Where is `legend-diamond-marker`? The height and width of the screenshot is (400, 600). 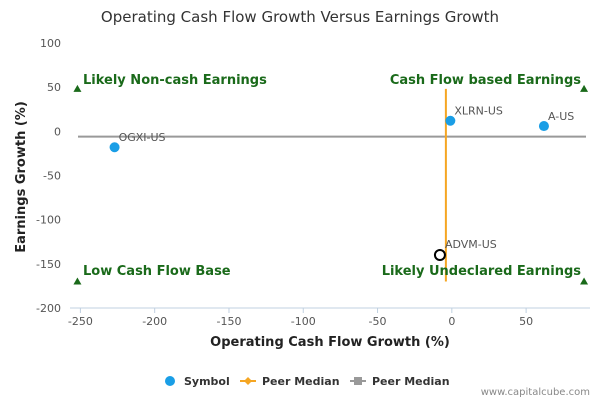
legend-diamond-marker is located at coordinates (248, 381).